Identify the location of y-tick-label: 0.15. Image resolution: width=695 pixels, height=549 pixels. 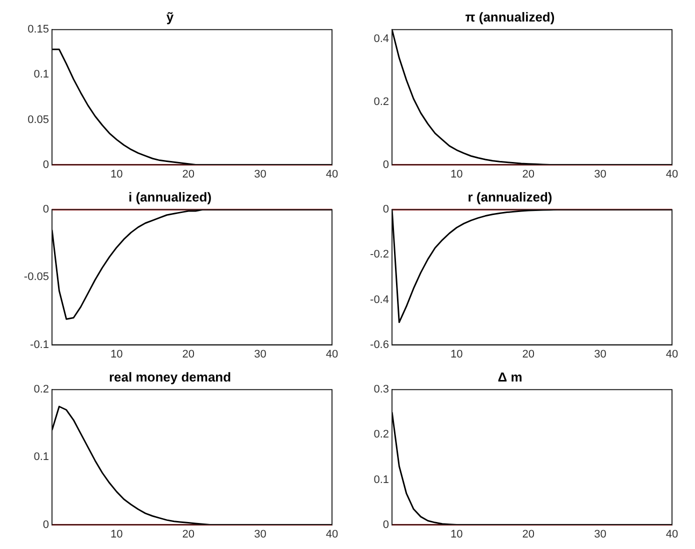
(38, 30).